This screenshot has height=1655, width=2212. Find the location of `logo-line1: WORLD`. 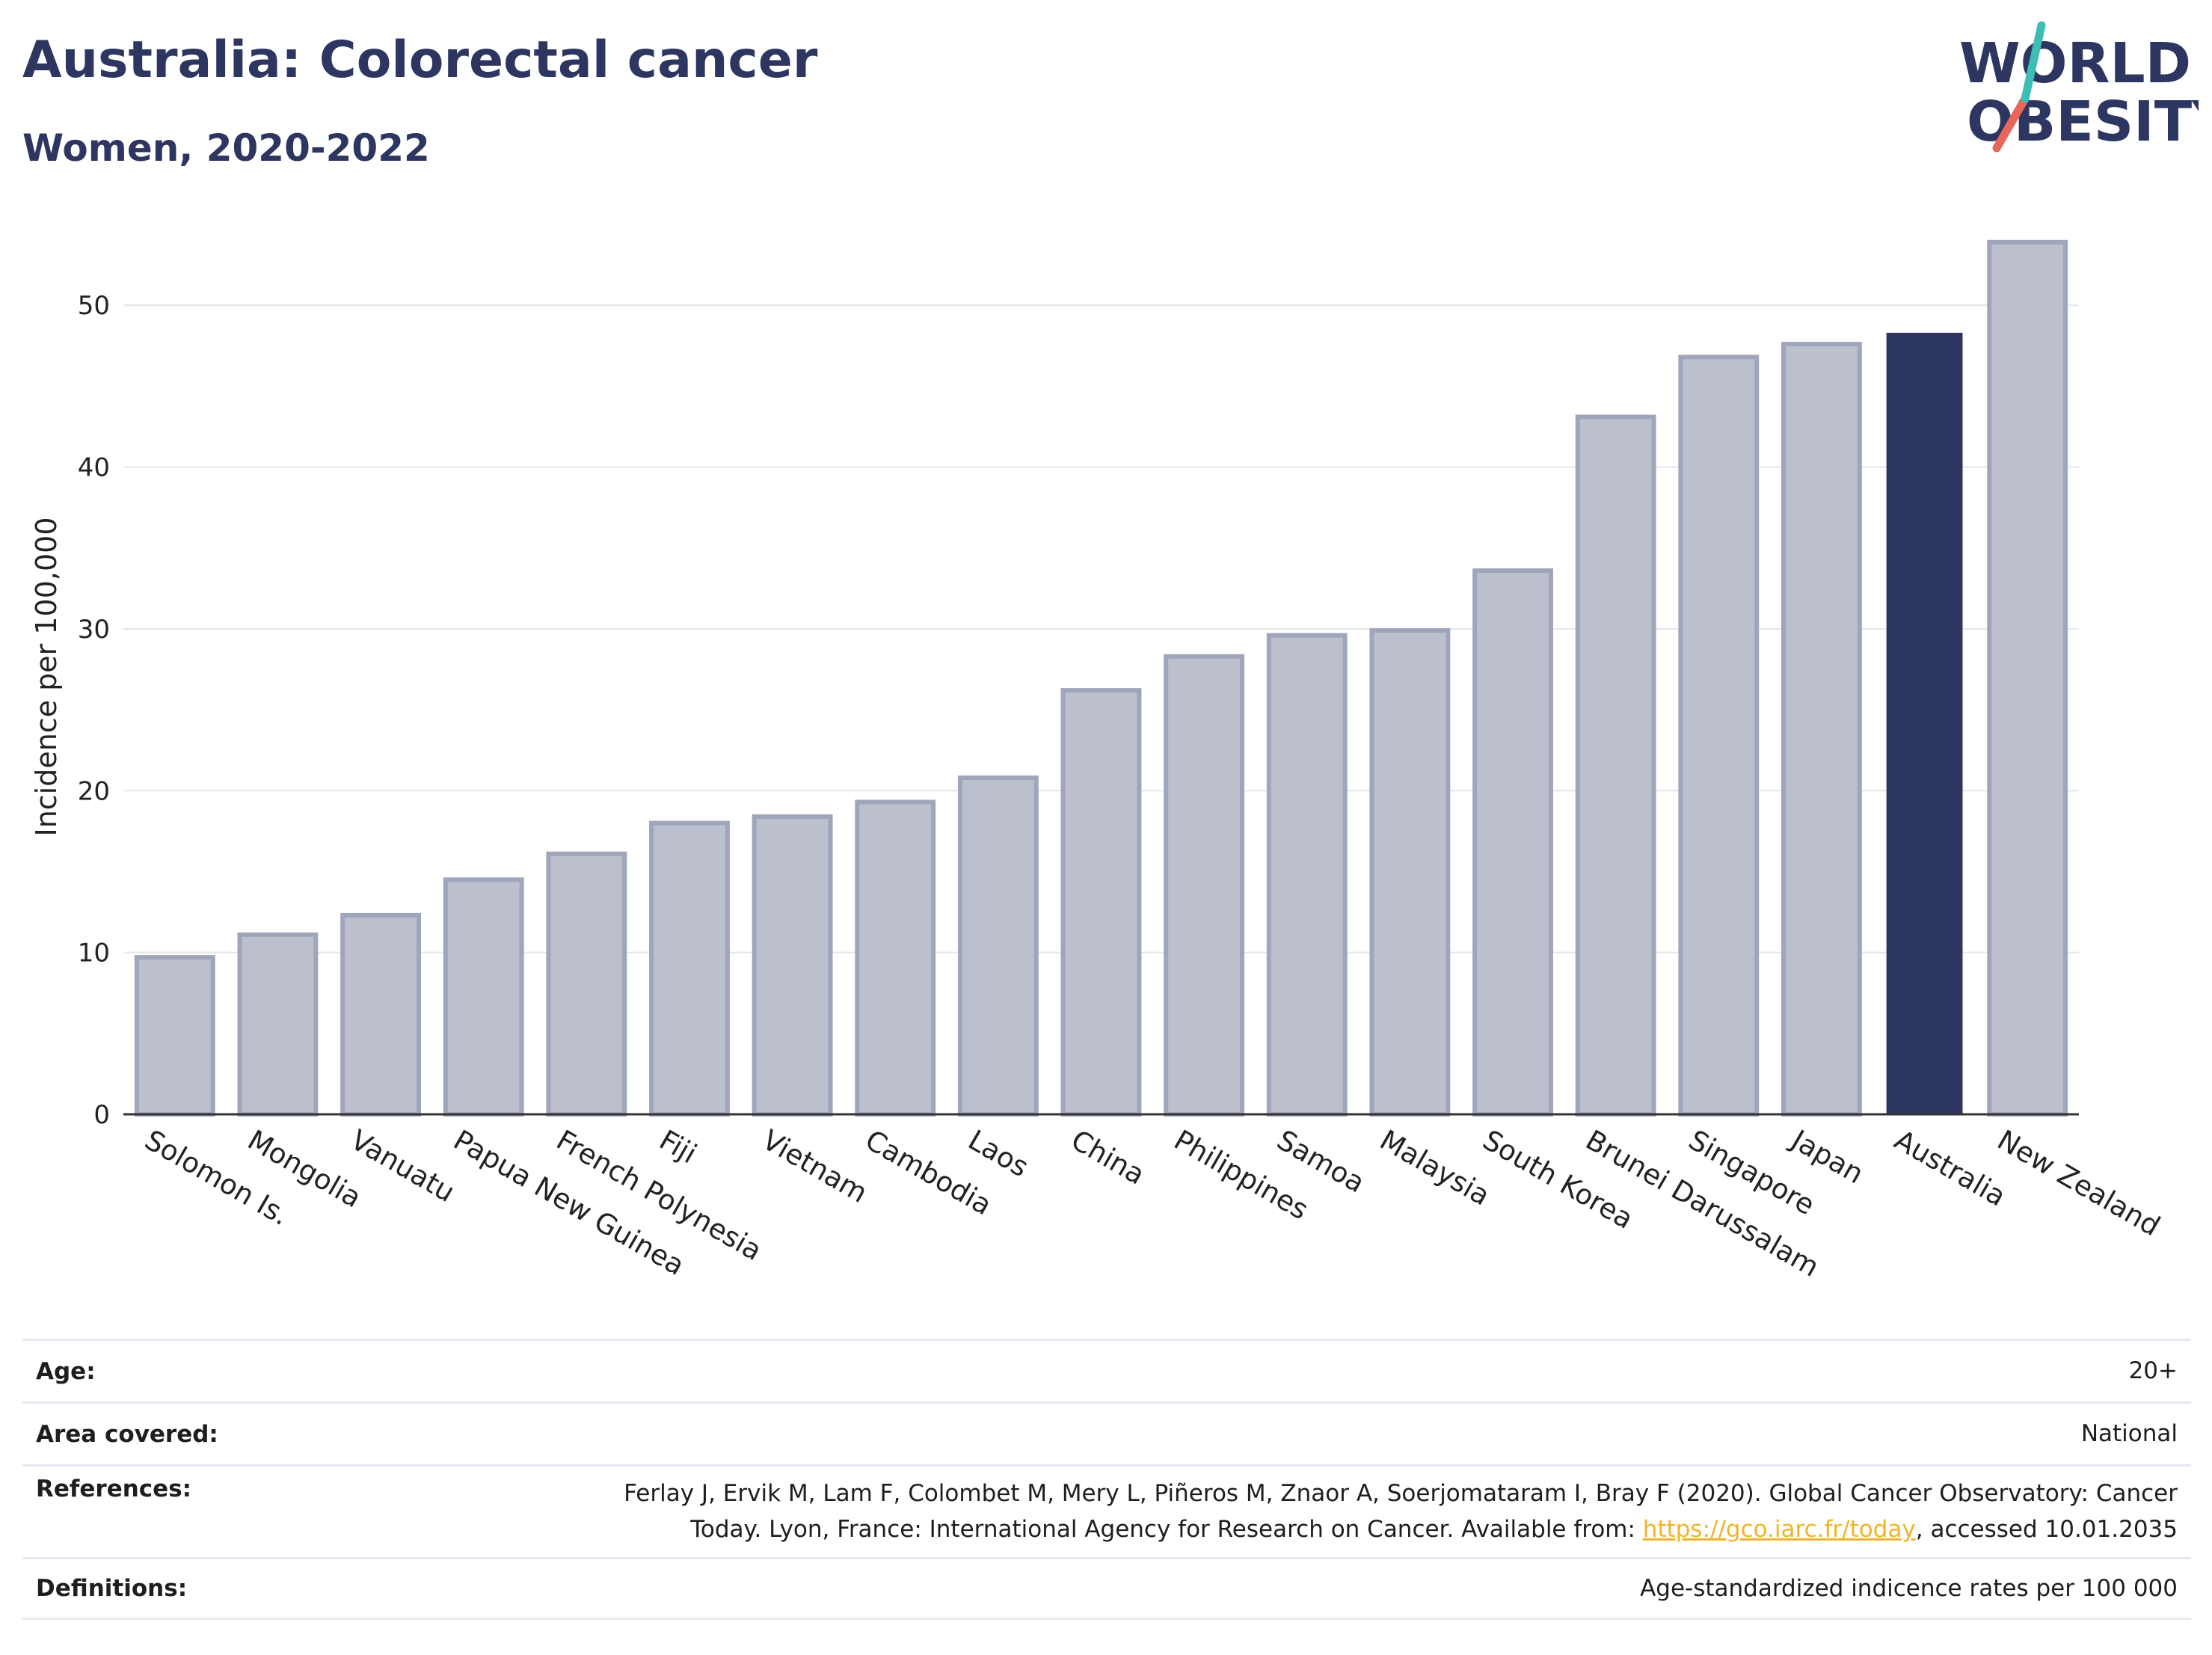

logo-line1: WORLD is located at coordinates (2075, 63).